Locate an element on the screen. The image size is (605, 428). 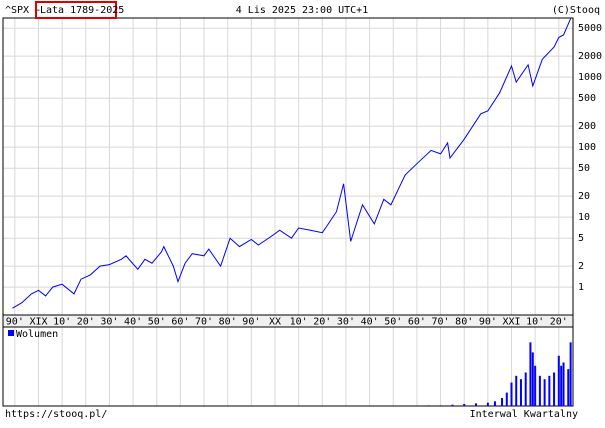
legend-swatch is located at coordinates (11, 333).